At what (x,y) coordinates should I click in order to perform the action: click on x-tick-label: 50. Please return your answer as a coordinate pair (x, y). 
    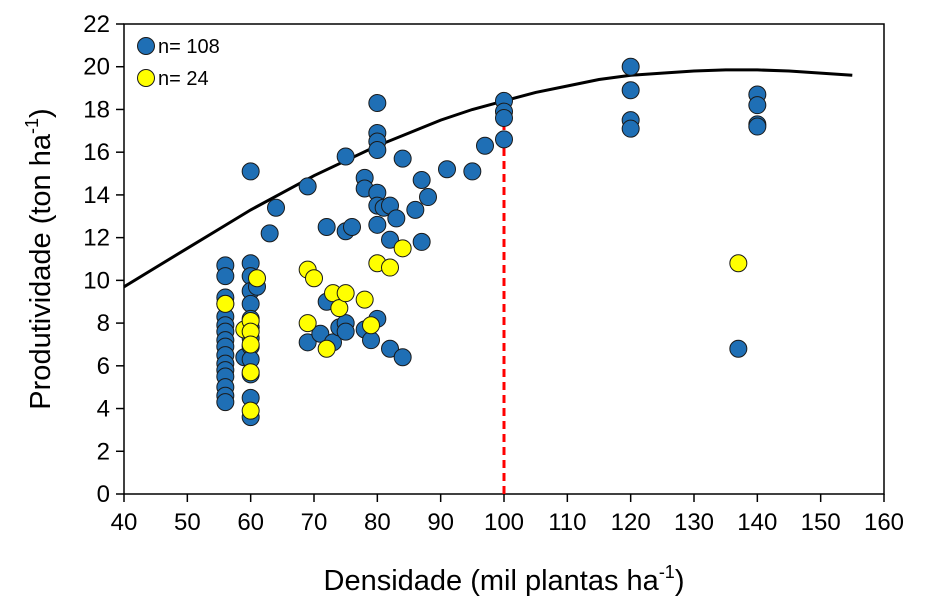
    Looking at the image, I should click on (187, 522).